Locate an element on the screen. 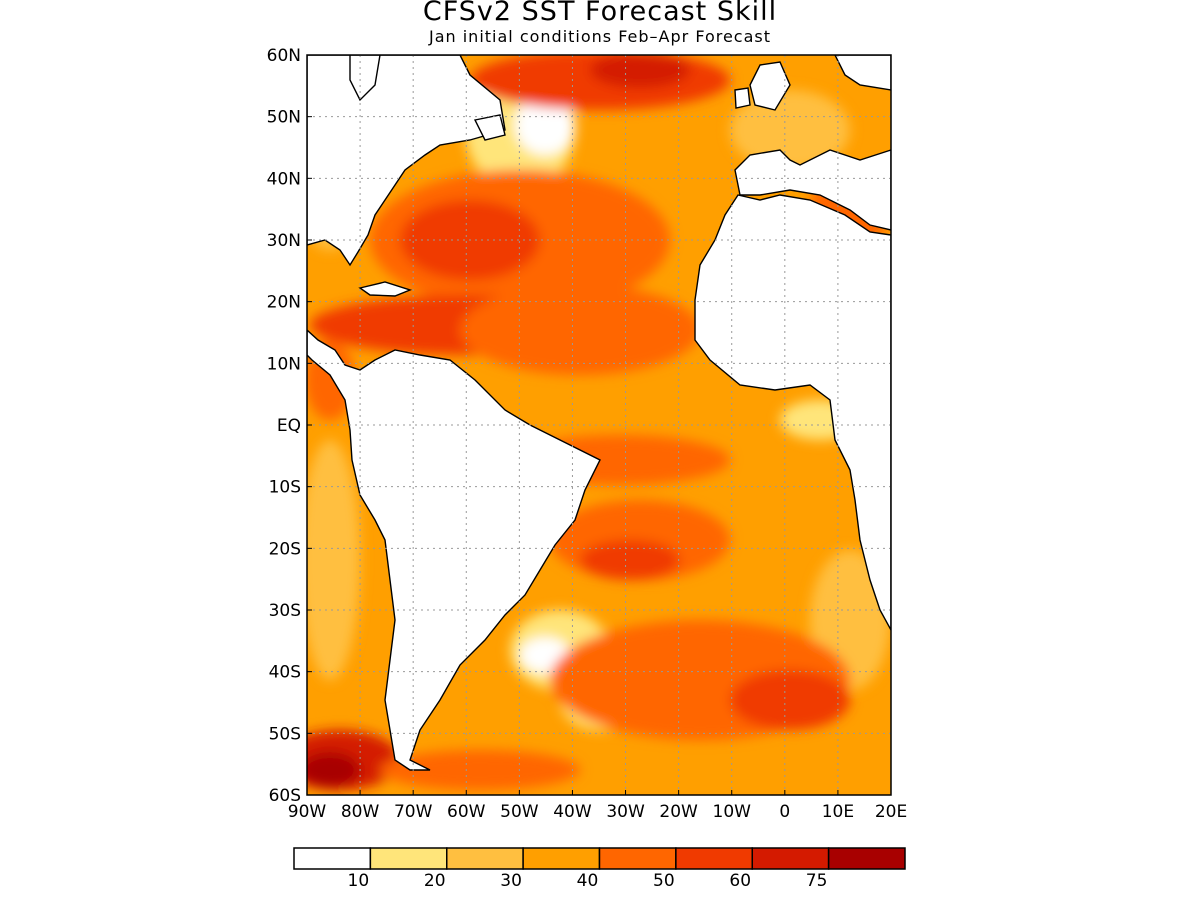 Image resolution: width=1200 pixels, height=900 pixels. colorbar-level-label: 75 is located at coordinates (816, 881).